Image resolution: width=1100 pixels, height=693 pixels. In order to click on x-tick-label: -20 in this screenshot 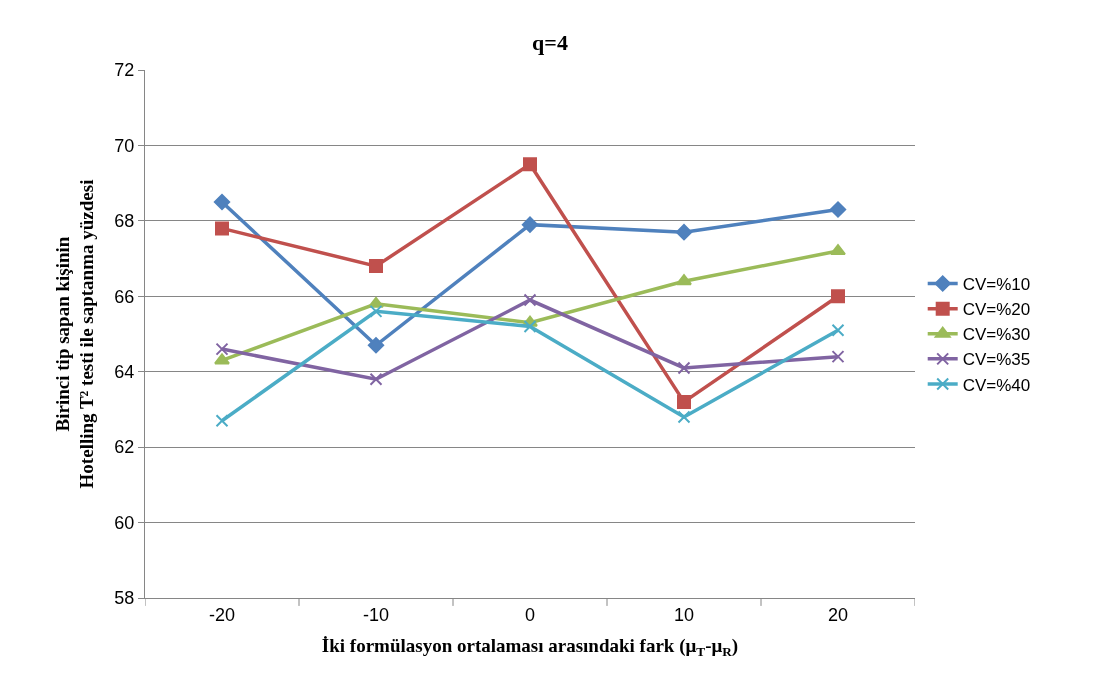, I will do `click(222, 614)`.